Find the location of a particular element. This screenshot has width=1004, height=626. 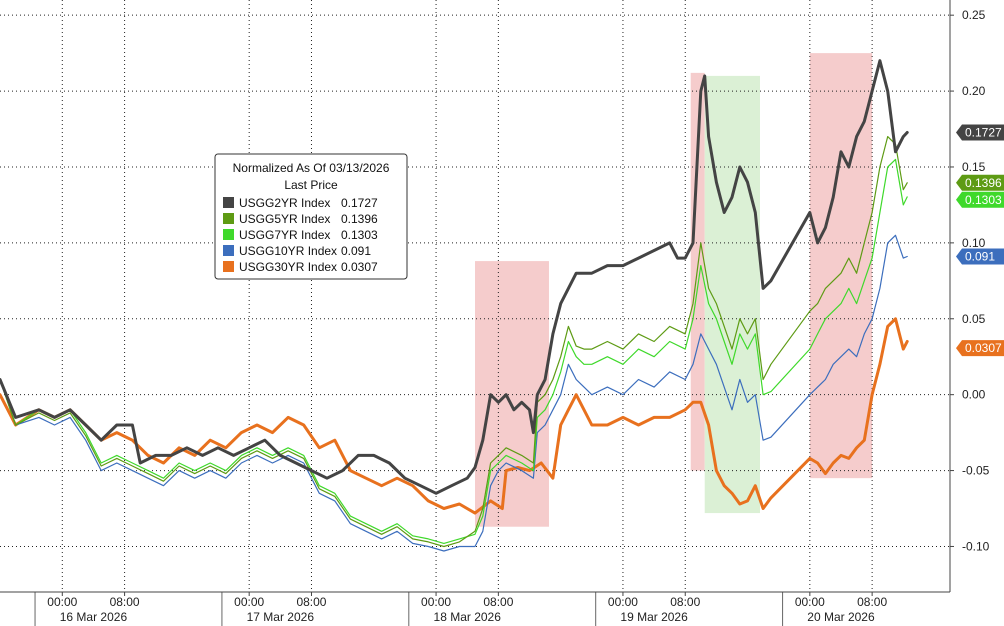

legend-value-usgg5yr-index: 0.1396 is located at coordinates (359, 219).